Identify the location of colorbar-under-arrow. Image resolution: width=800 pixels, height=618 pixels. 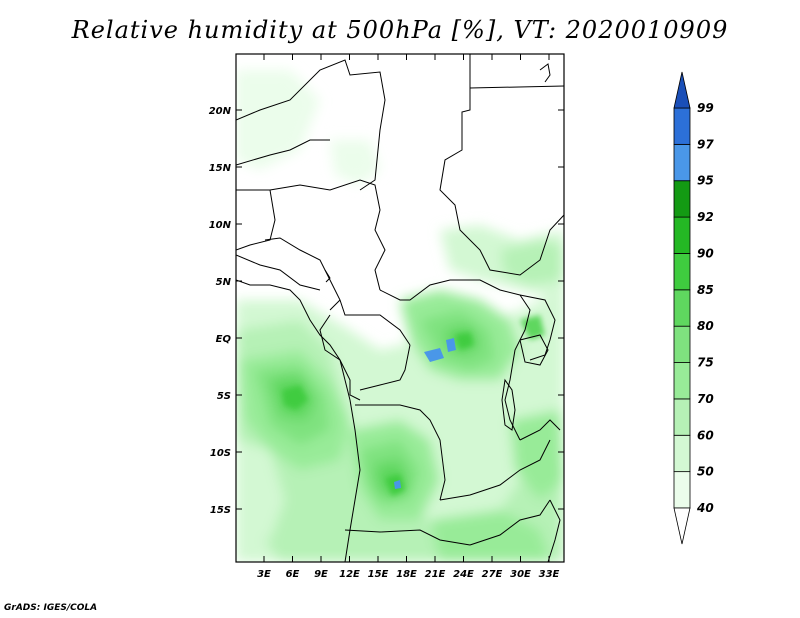
(682, 526).